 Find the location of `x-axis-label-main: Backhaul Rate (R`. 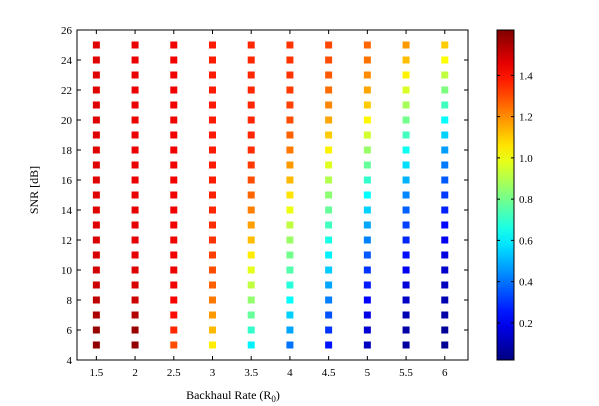

x-axis-label-main: Backhaul Rate (R is located at coordinates (228, 395).